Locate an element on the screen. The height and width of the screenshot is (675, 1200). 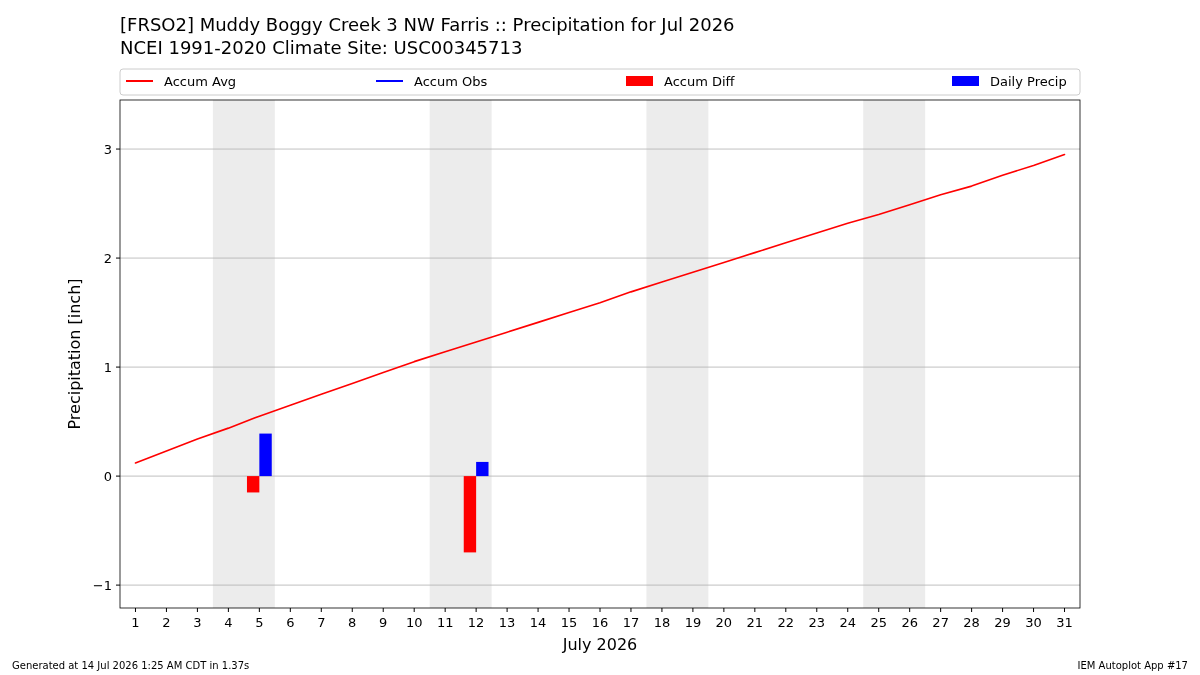
x-tick-label: 28 is located at coordinates (971, 622).